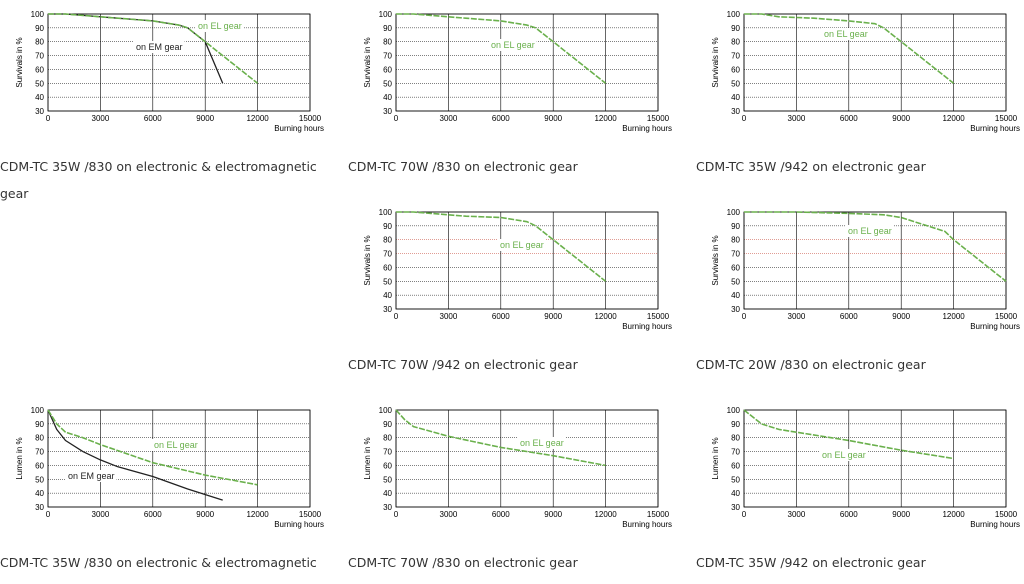  Describe the element at coordinates (19, 62) in the screenshot. I see `y-axis-label: Survivals in %` at that location.